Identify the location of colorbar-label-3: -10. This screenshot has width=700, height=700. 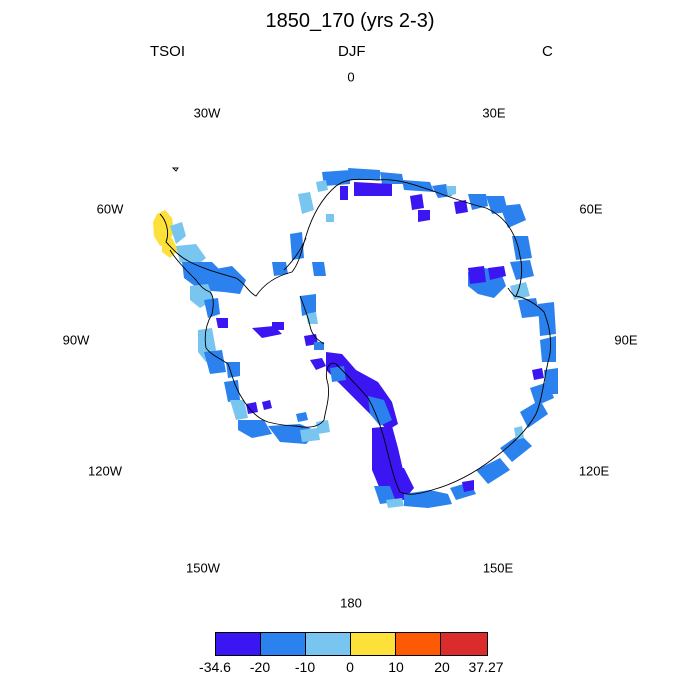
(305, 667).